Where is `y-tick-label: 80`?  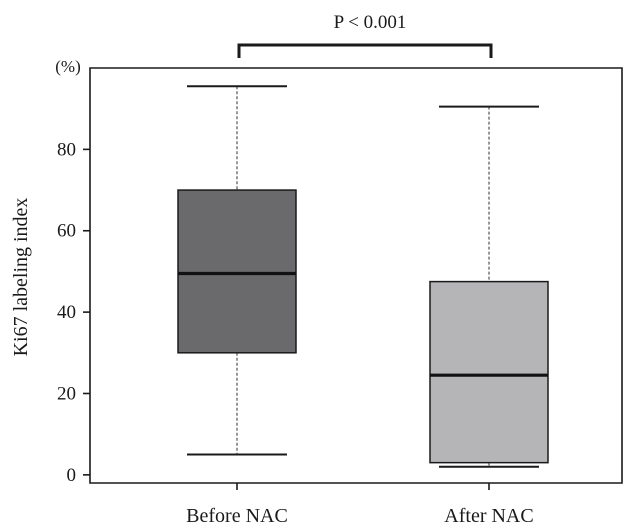 y-tick-label: 80 is located at coordinates (66, 149).